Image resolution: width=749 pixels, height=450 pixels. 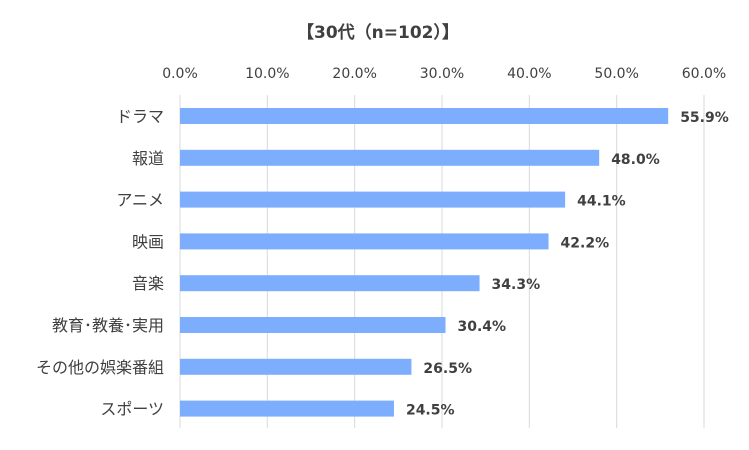 I want to click on x-tick-label: 50.0%, so click(x=616, y=74).